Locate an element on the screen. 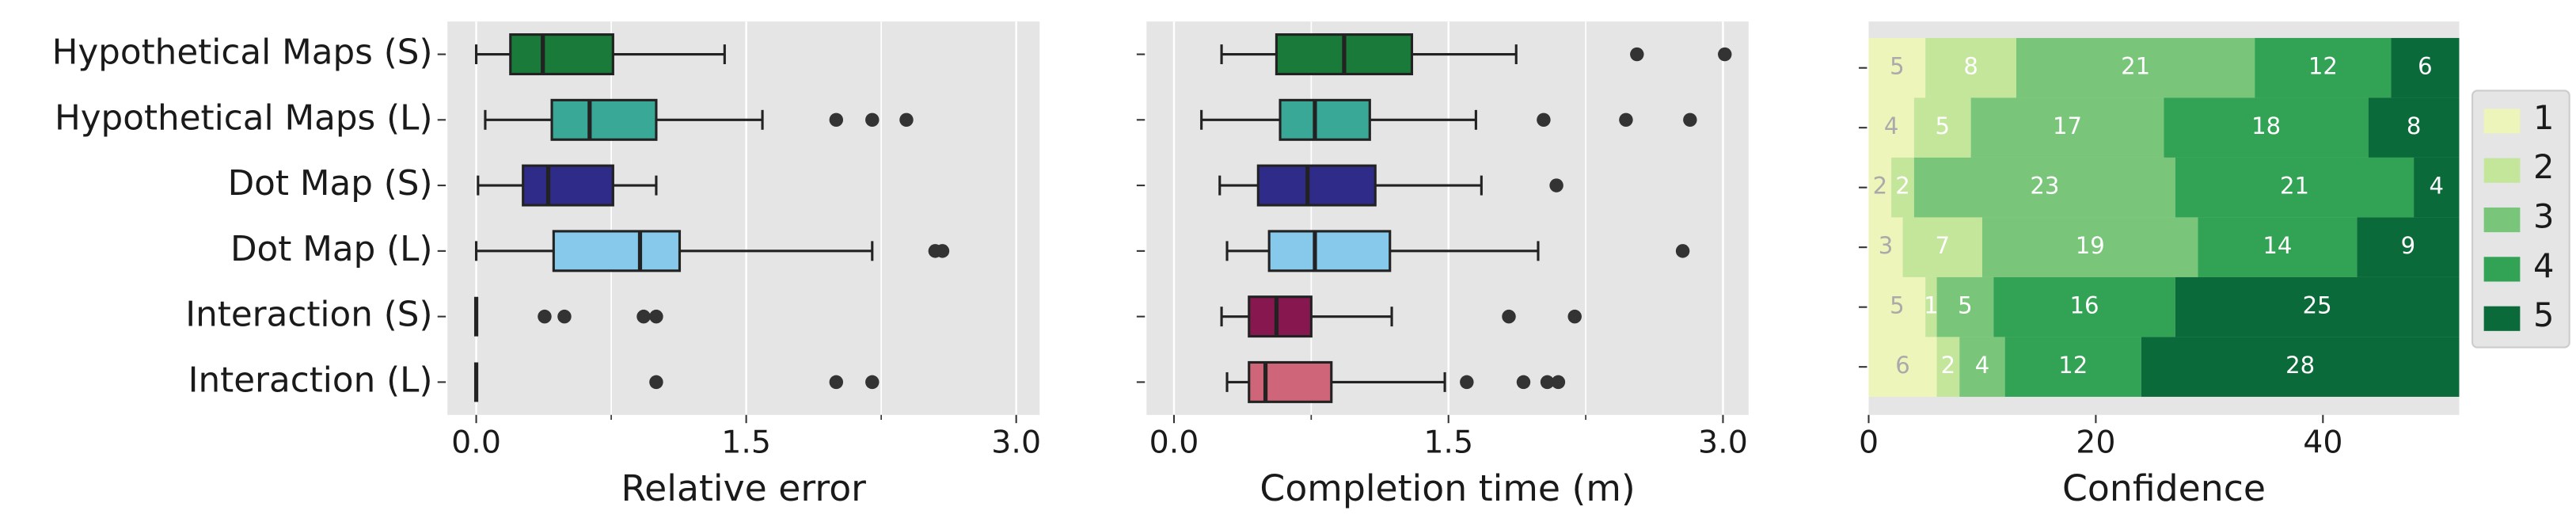  y-tick-label: Dot Map (L) is located at coordinates (332, 249).